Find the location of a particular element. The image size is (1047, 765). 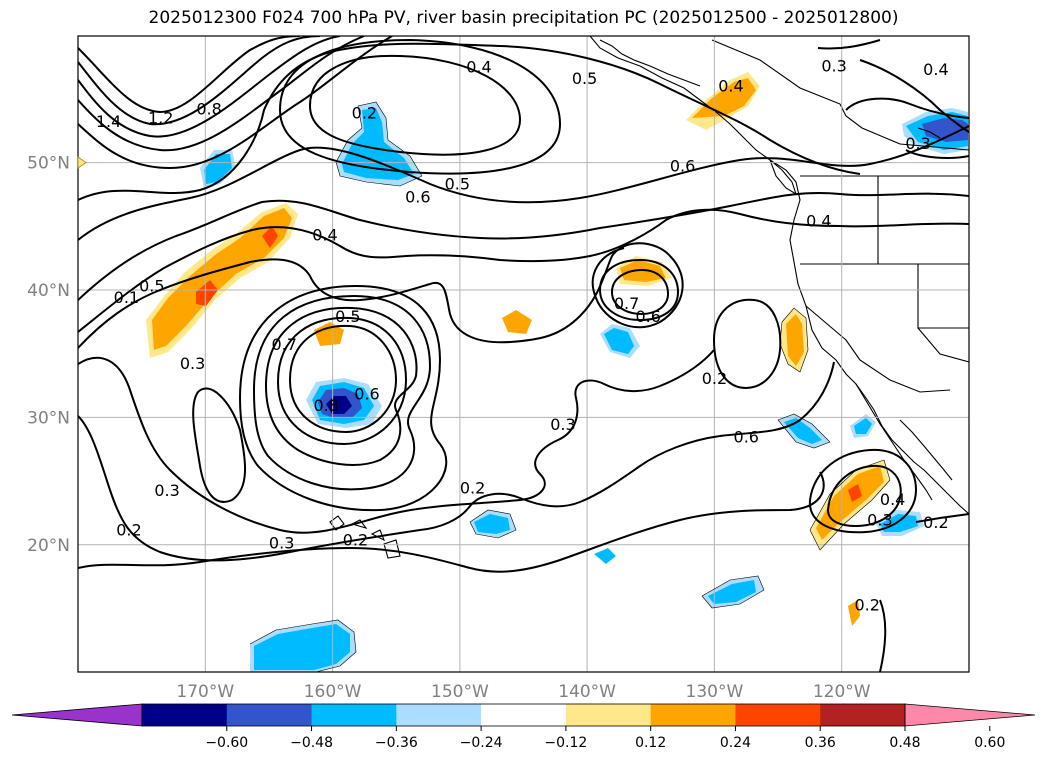

lat-label-20n: 20°N is located at coordinates (48, 546).